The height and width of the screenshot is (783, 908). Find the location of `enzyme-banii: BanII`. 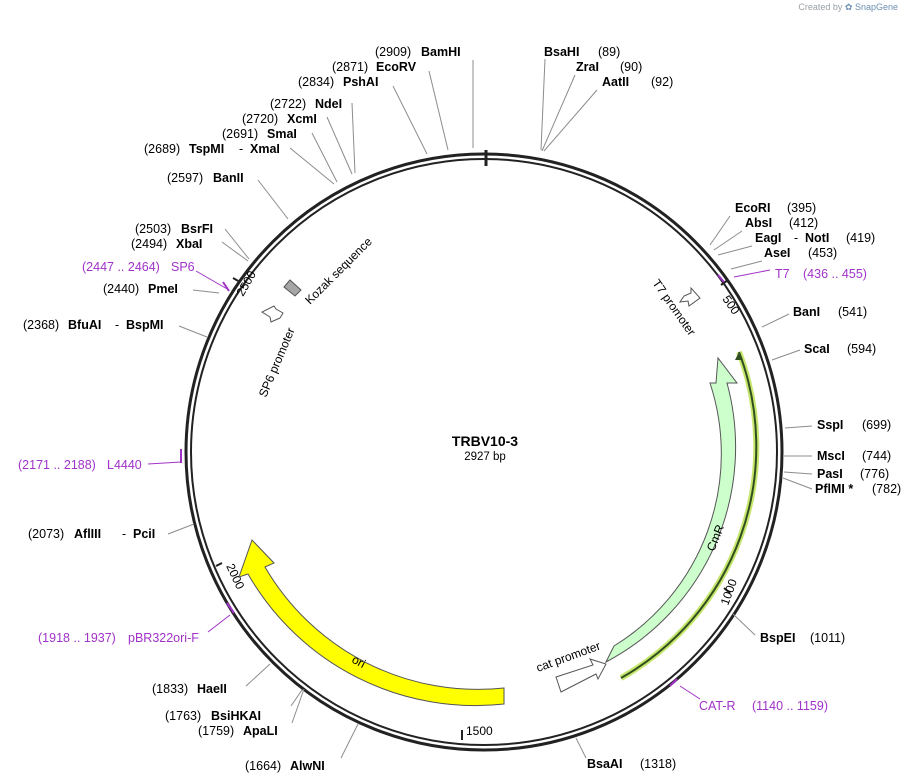

enzyme-banii: BanII is located at coordinates (228, 178).